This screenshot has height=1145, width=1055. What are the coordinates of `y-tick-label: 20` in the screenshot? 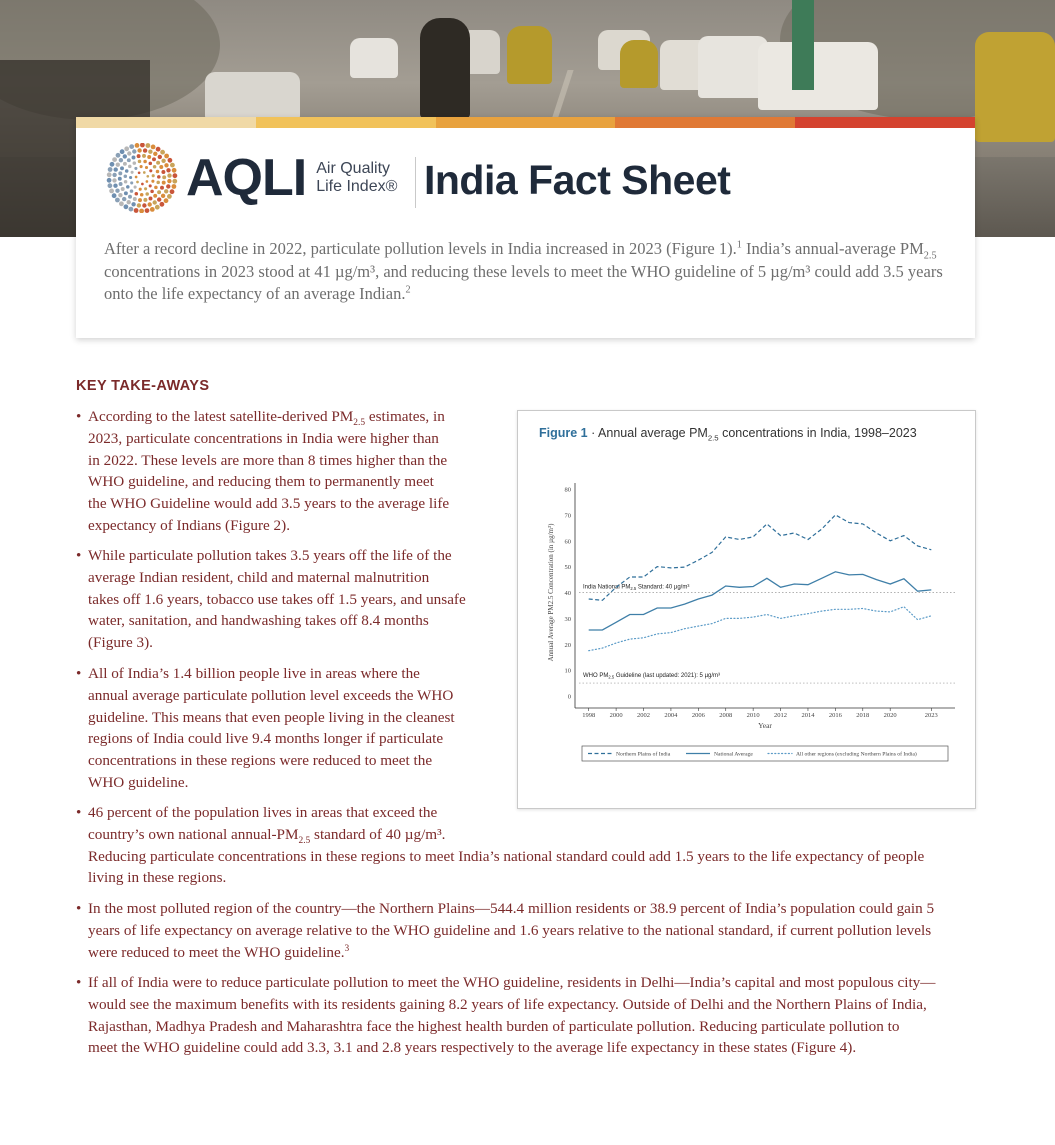 It's located at (568, 645).